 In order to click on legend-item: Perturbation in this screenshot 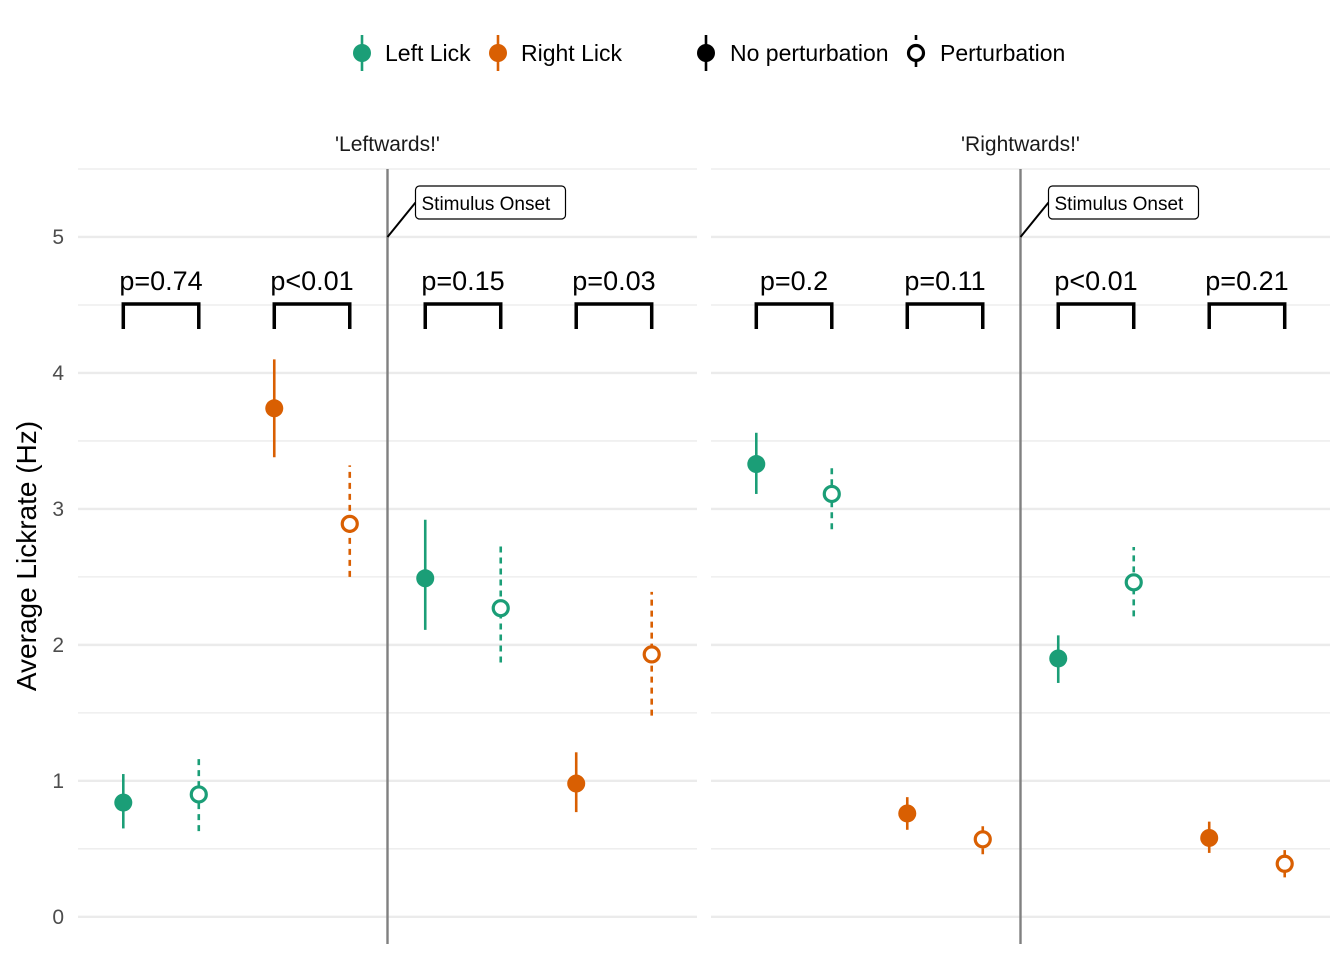, I will do `click(985, 53)`.